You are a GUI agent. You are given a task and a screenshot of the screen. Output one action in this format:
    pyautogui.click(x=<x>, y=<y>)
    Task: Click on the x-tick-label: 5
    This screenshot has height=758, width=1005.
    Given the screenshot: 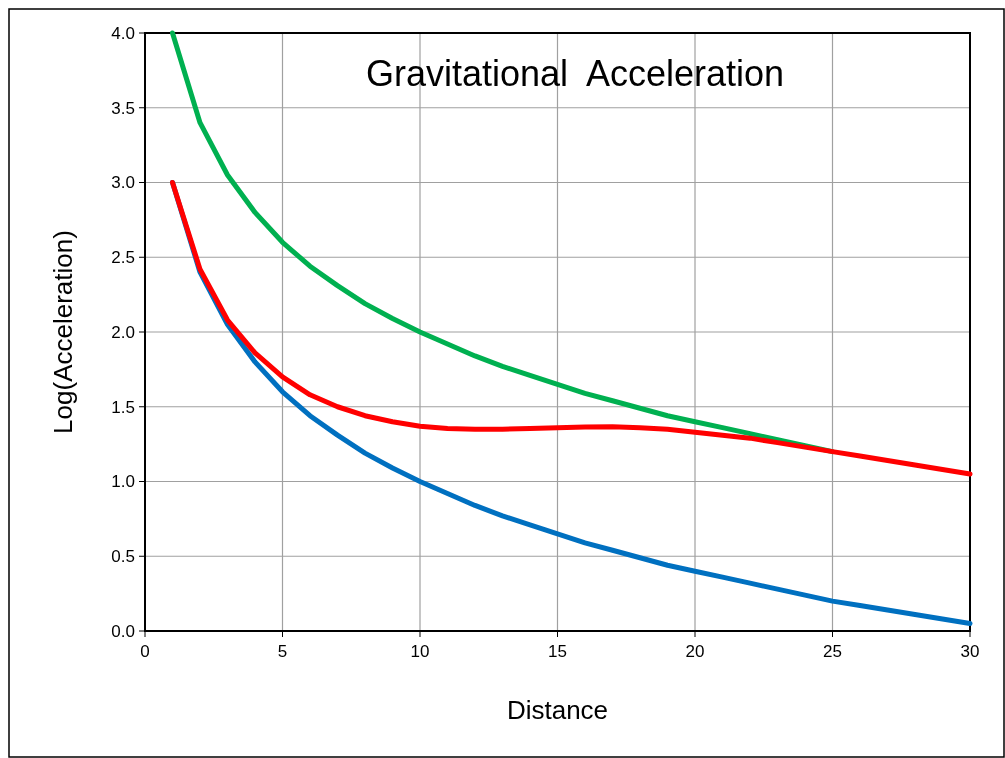 What is the action you would take?
    pyautogui.click(x=282, y=651)
    